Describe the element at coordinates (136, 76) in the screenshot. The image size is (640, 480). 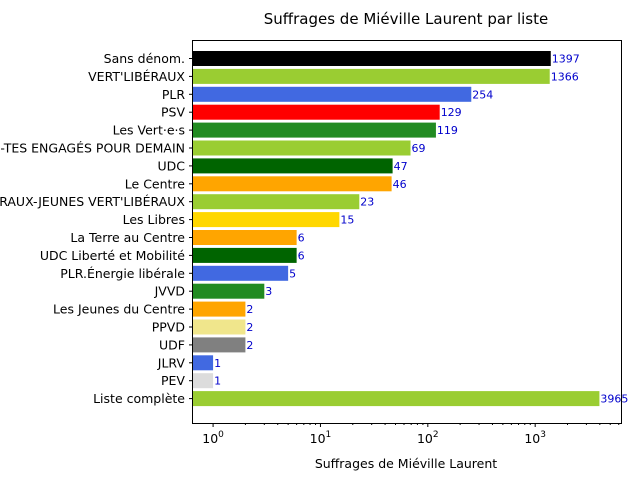
I see `category-label: VERT'LIBÉRAUX` at that location.